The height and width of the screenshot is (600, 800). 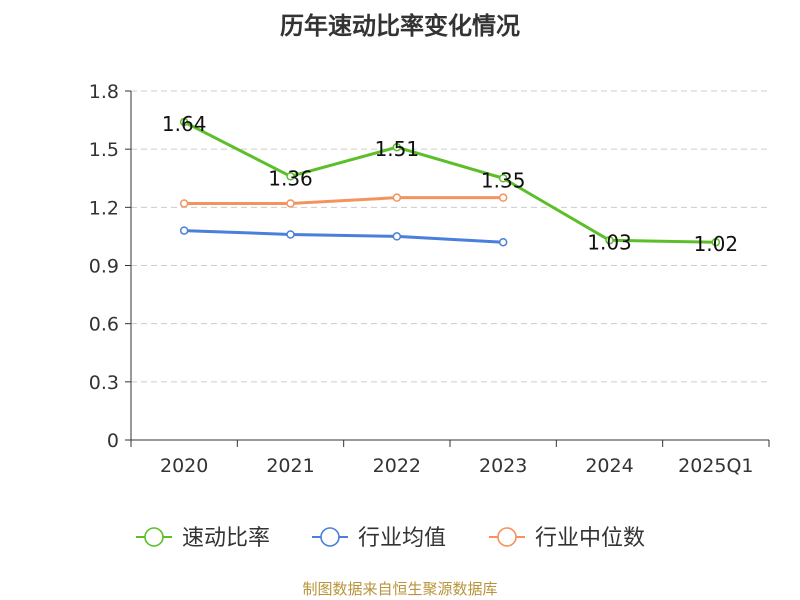 I want to click on y-tick-label: 0.6, so click(x=104, y=325).